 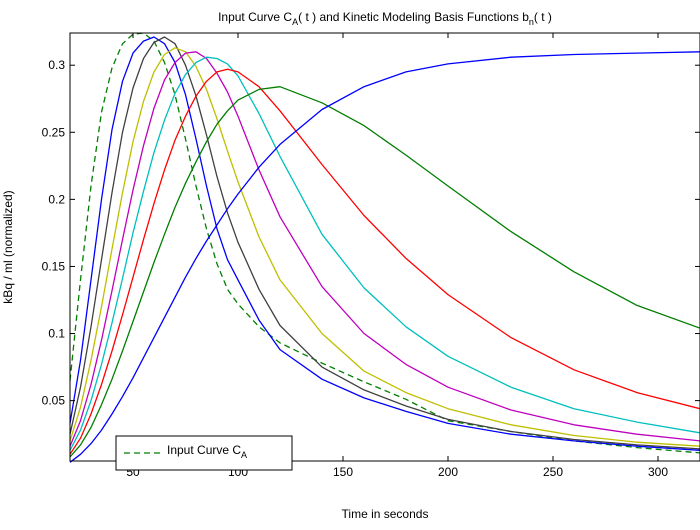 What do you see at coordinates (54, 132) in the screenshot?
I see `y-tick-label: 0.25` at bounding box center [54, 132].